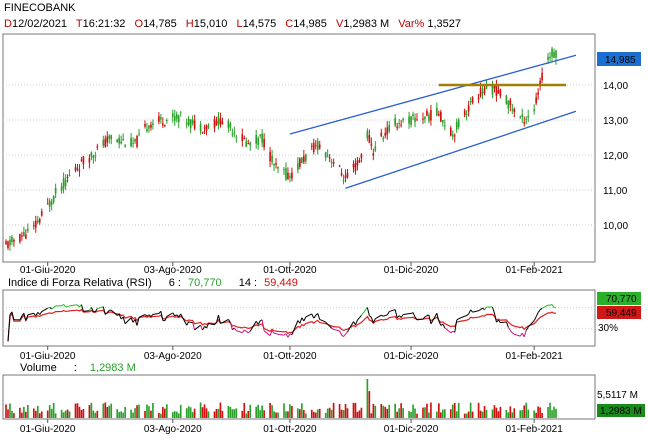  What do you see at coordinates (48, 429) in the screenshot?
I see `x-tick-label: 01-Giu-2020` at bounding box center [48, 429].